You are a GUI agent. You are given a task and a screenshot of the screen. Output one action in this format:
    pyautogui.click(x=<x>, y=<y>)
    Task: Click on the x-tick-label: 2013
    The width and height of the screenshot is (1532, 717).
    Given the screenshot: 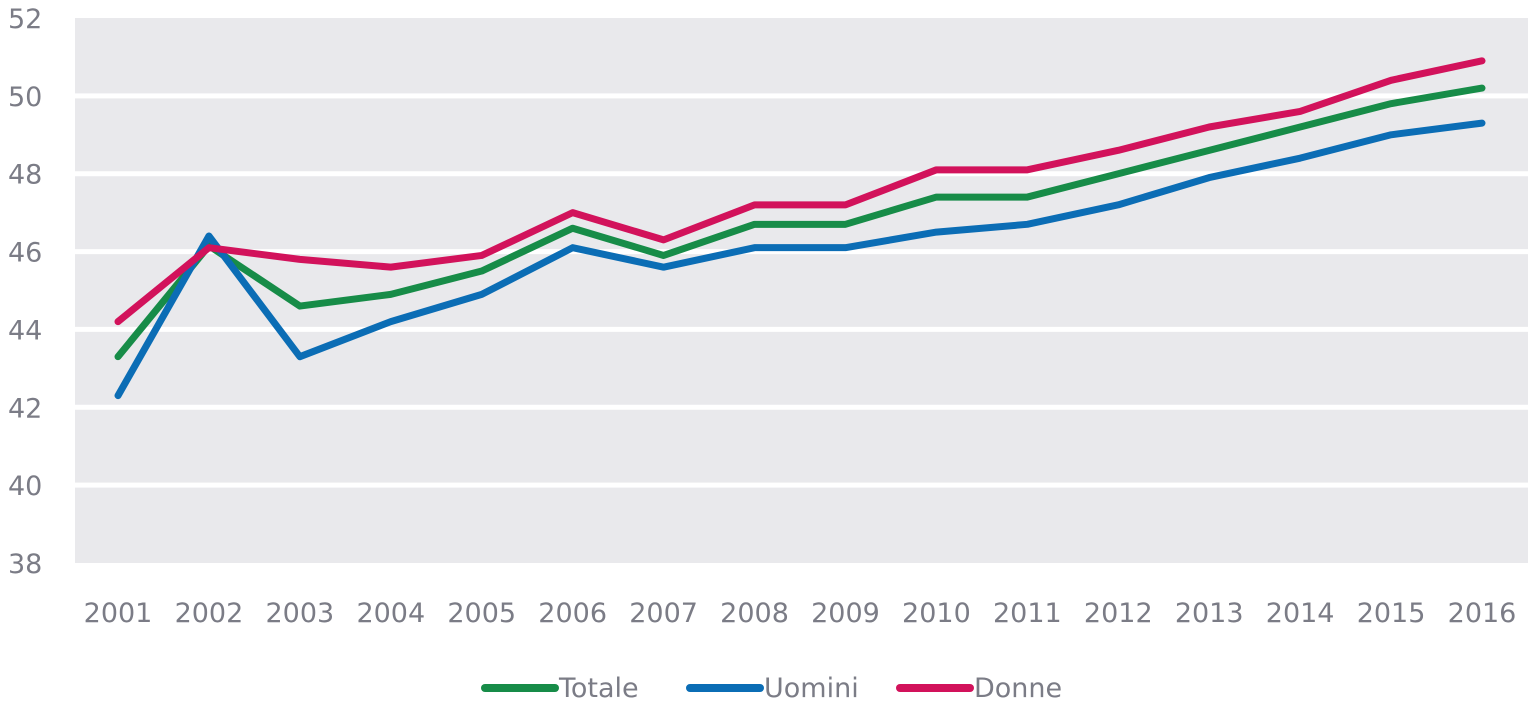 What is the action you would take?
    pyautogui.click(x=1209, y=613)
    